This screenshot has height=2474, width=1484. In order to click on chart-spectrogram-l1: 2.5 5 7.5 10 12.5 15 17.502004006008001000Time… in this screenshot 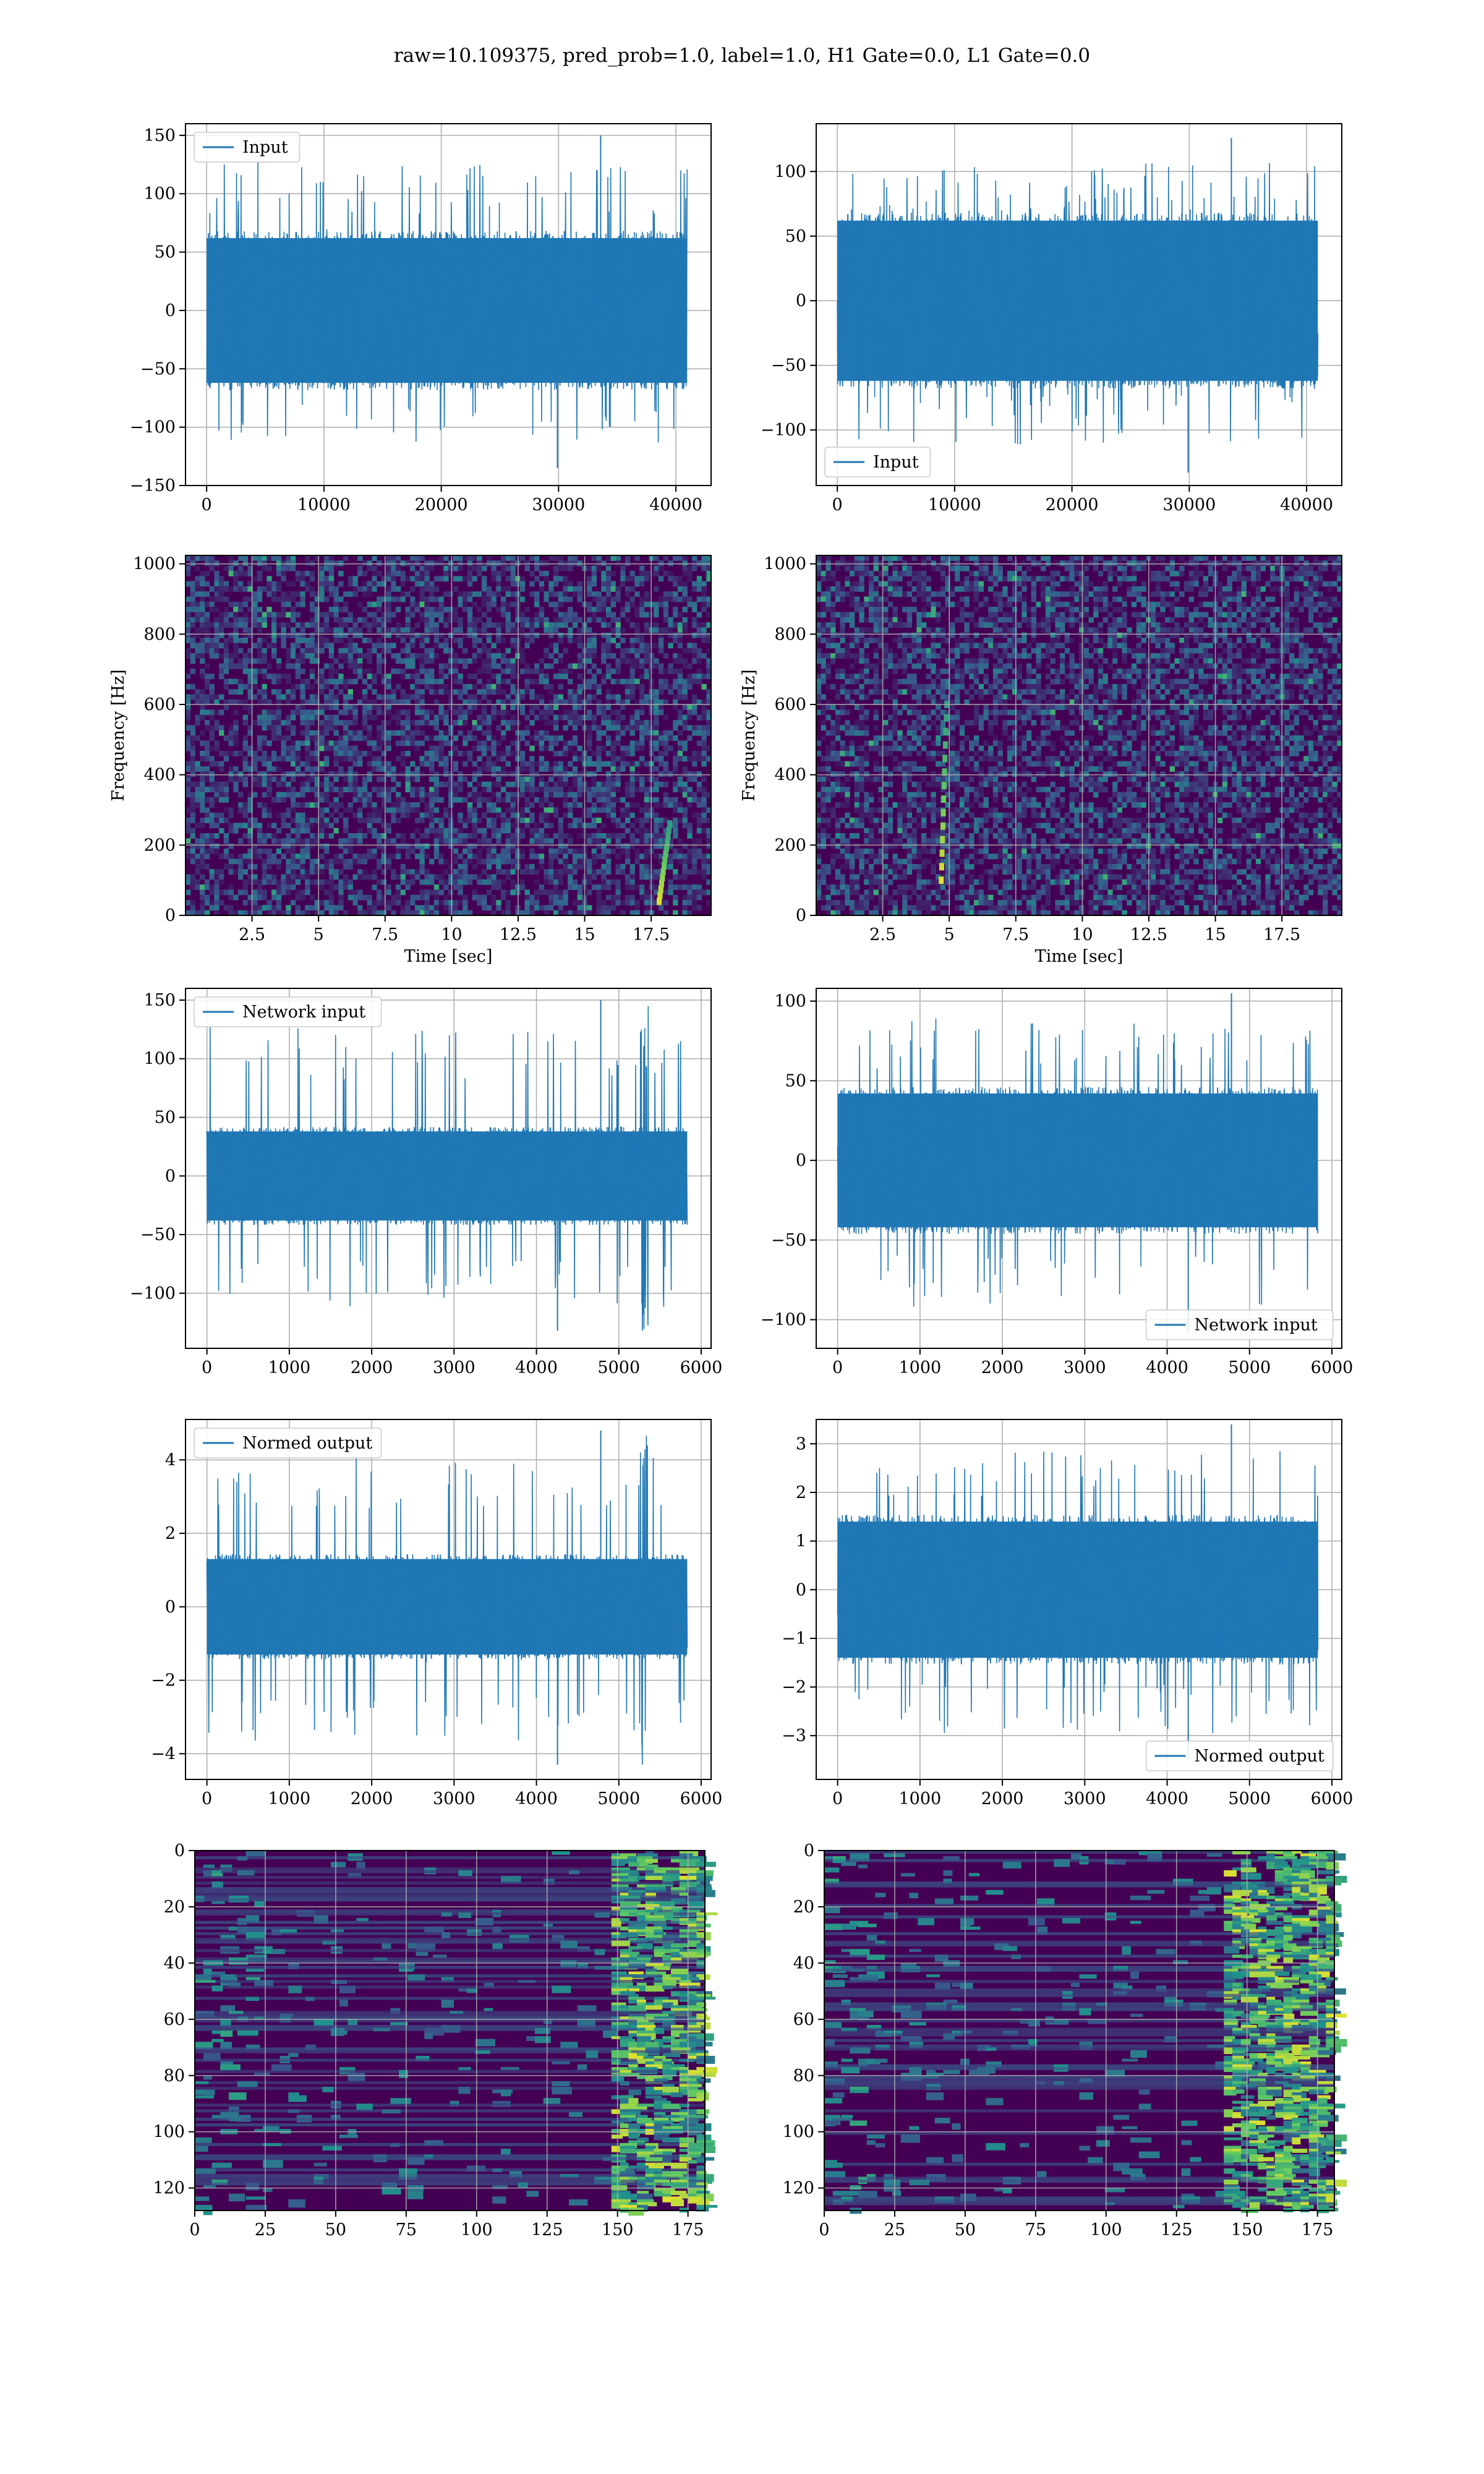, I will do `click(1041, 761)`.